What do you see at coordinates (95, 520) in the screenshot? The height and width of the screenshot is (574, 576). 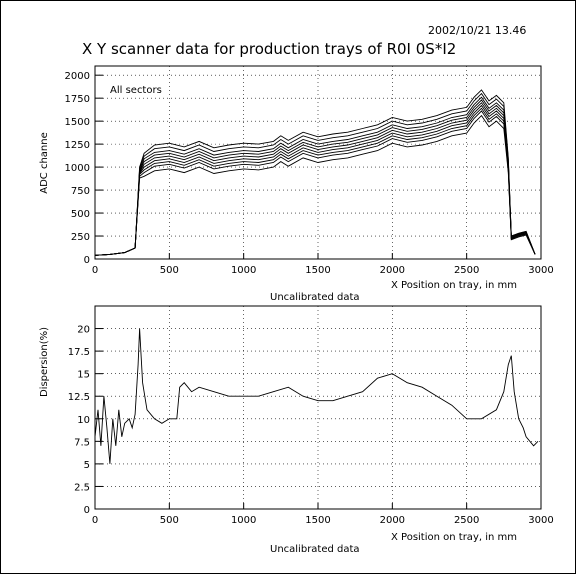 I see `dispersion-x-tick-label: 0` at bounding box center [95, 520].